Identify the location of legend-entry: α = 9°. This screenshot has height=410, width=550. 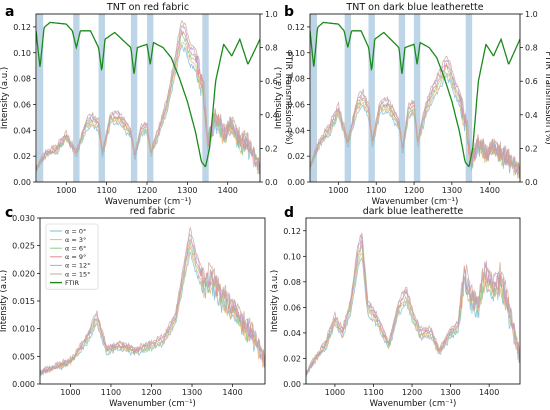
(75, 257).